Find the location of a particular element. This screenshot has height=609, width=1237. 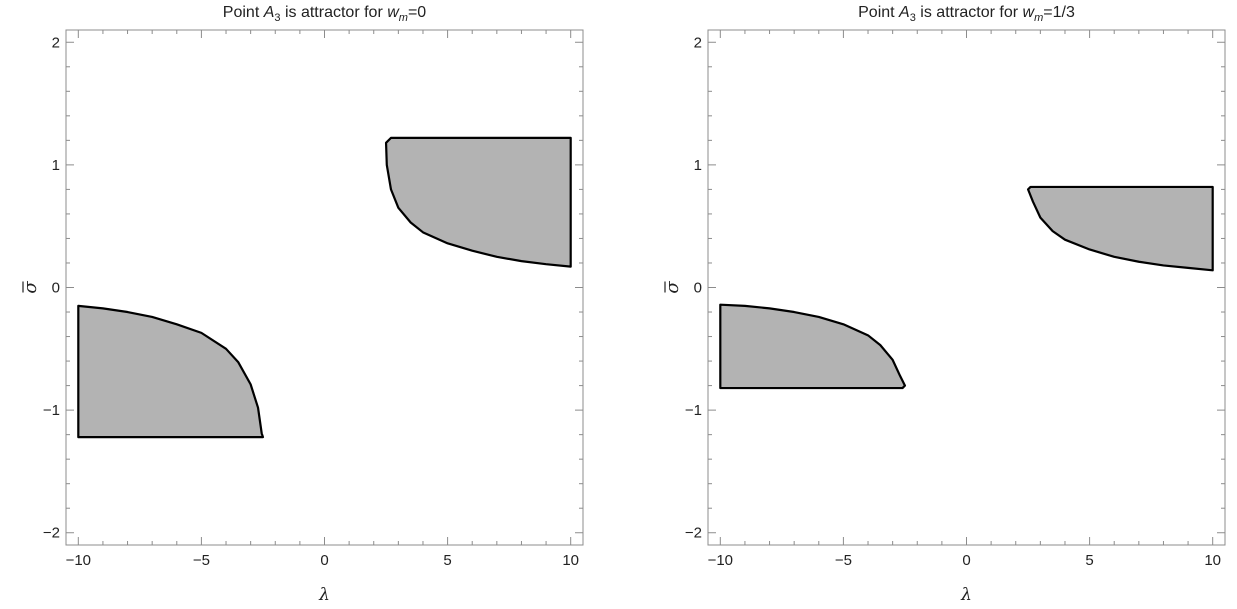

title-value: =0 is located at coordinates (417, 12).